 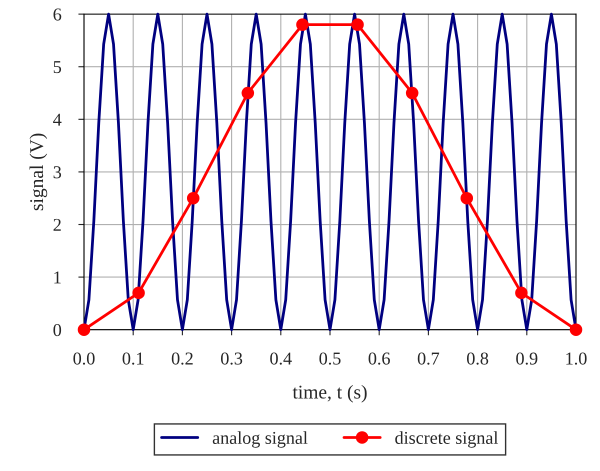 What do you see at coordinates (182, 358) in the screenshot?
I see `x-tick-label: 0.2` at bounding box center [182, 358].